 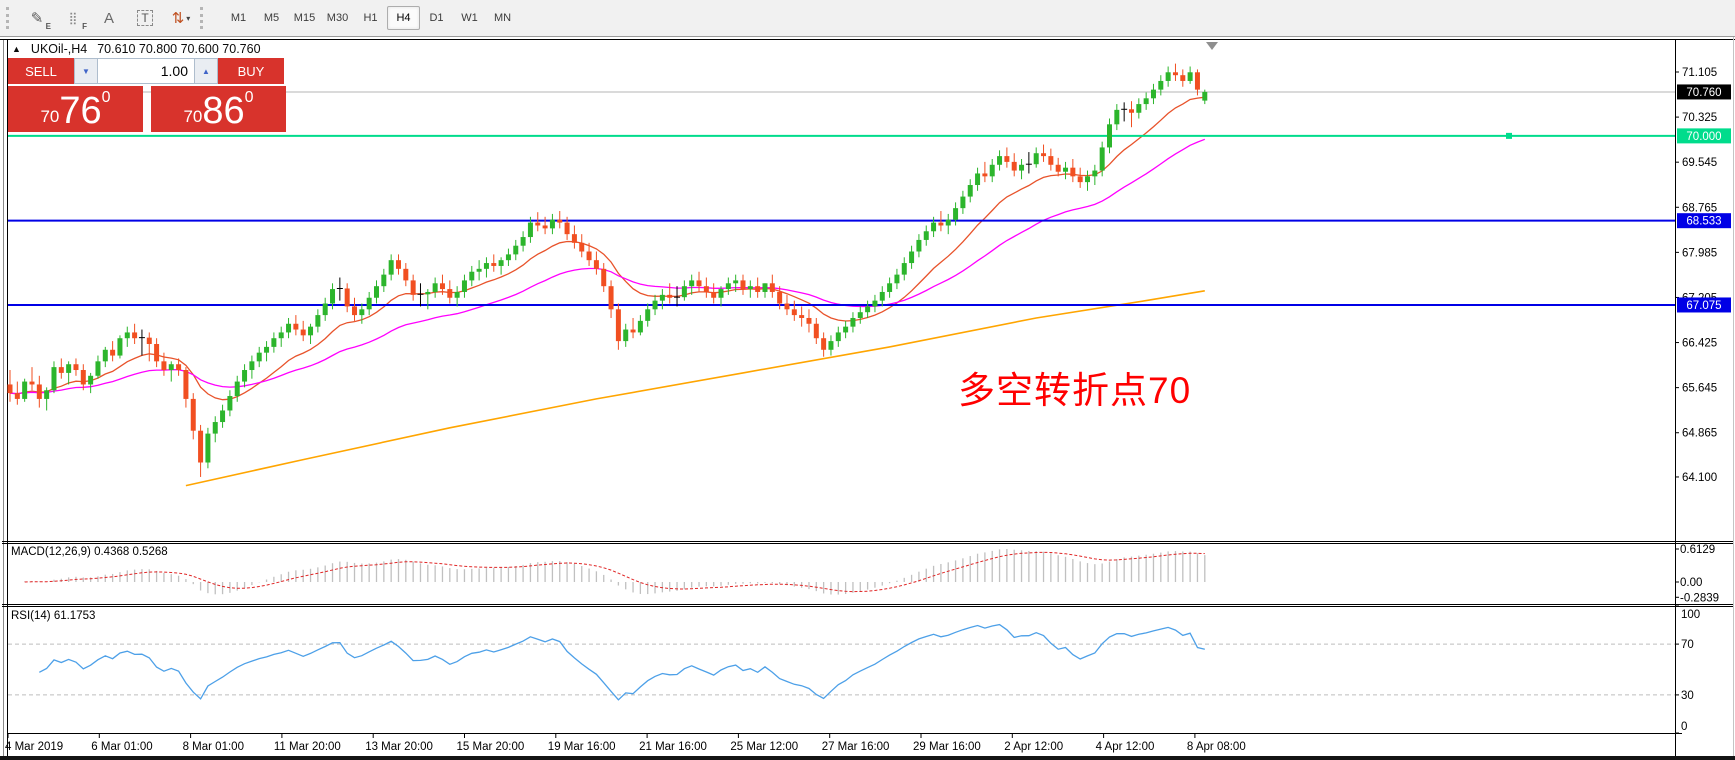 I want to click on timeframe-M15: M15, so click(x=304, y=18).